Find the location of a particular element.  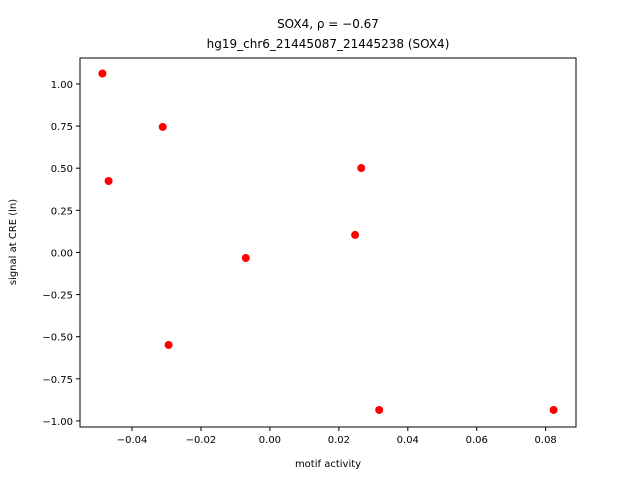

y-tick-label: 0.75 is located at coordinates (62, 127).